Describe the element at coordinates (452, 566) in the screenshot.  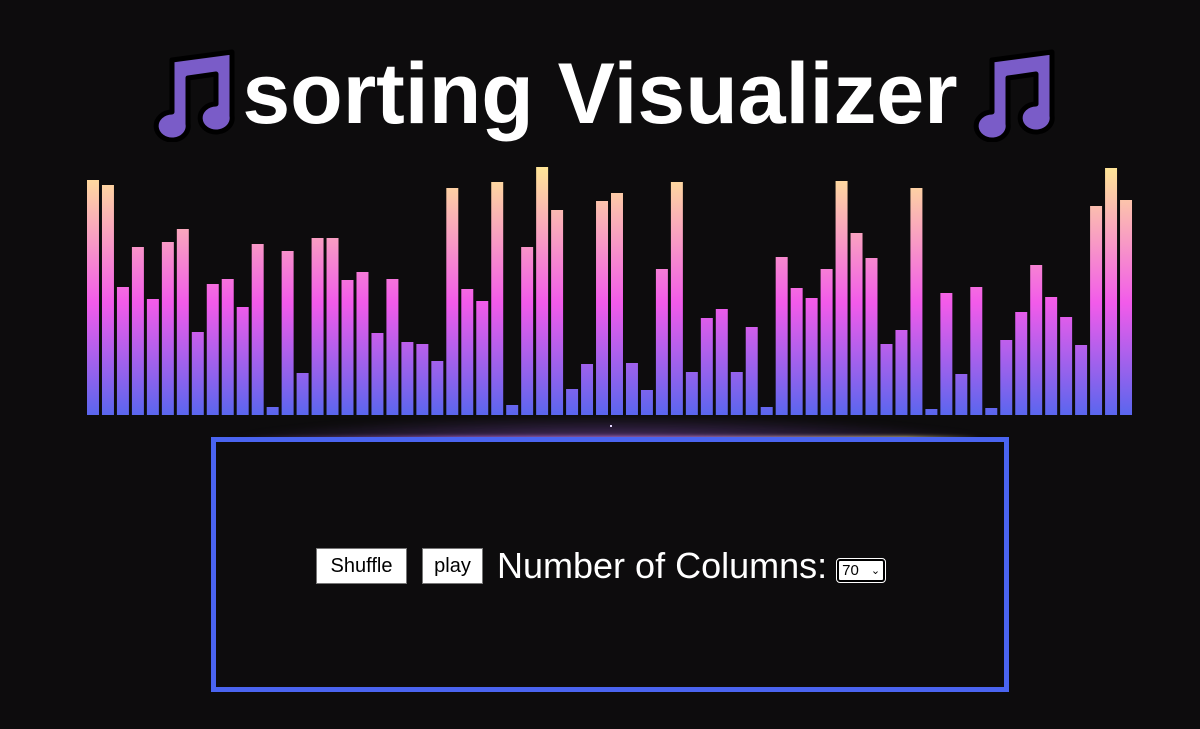
I see `play-button: play` at that location.